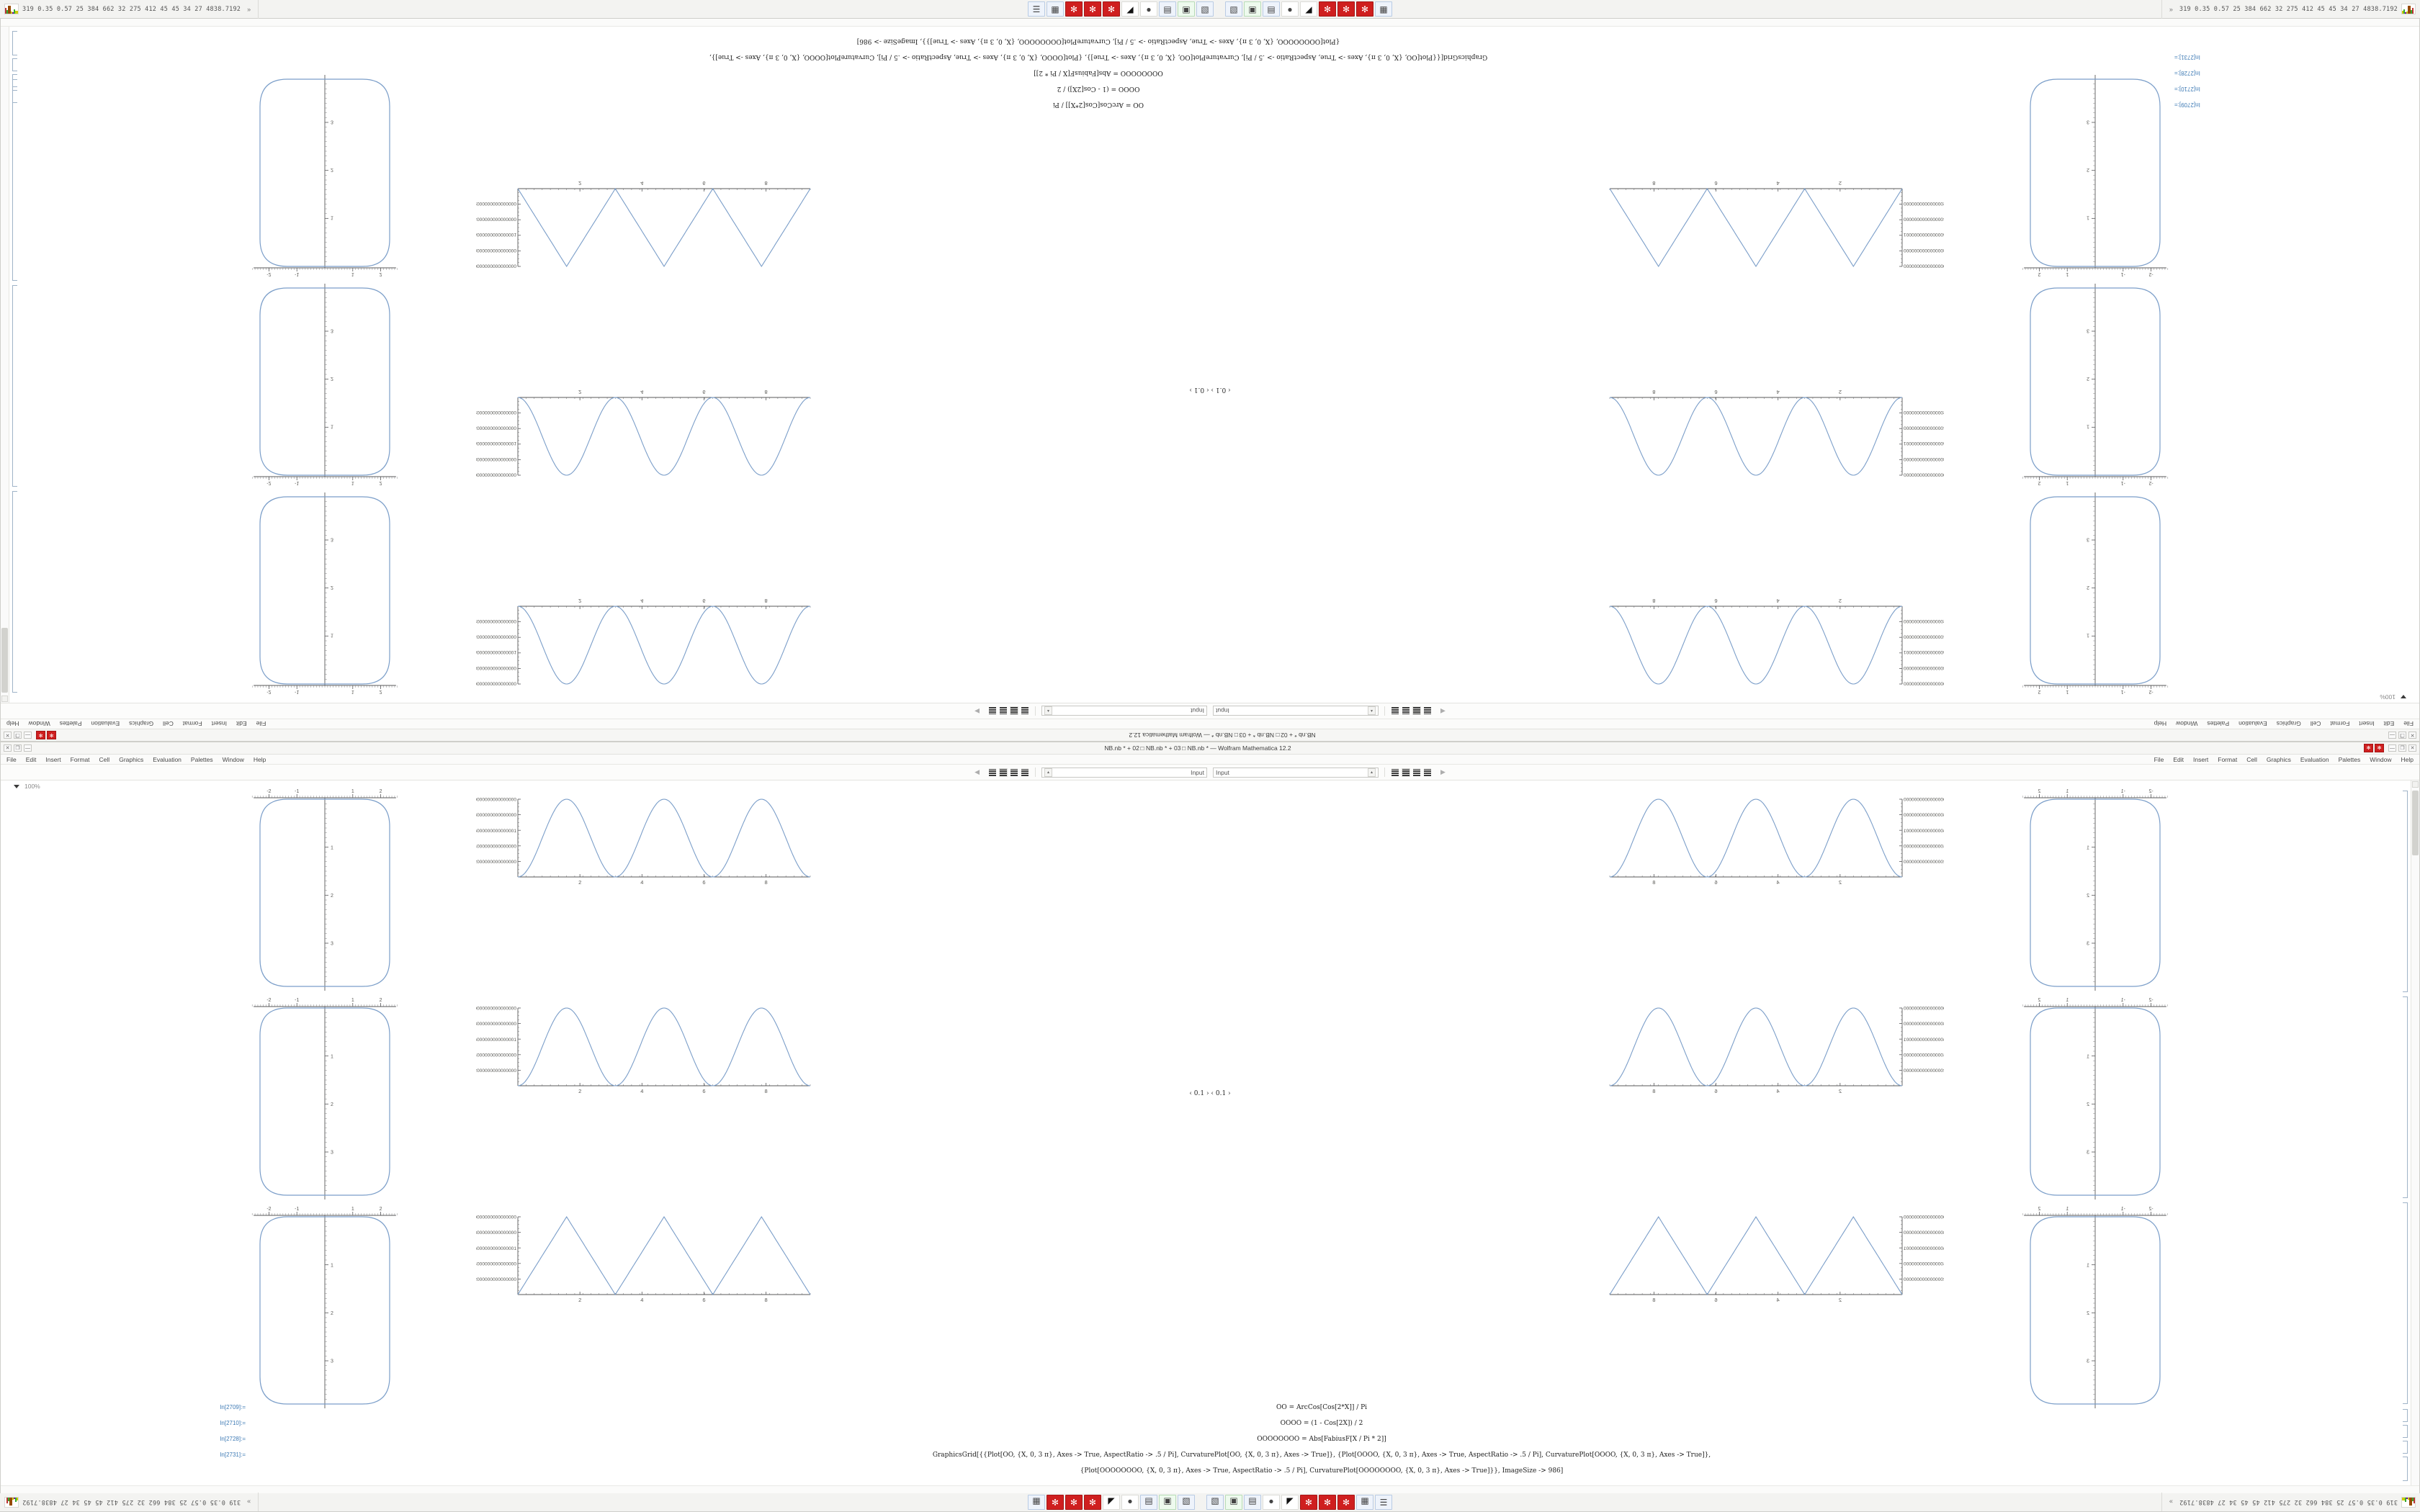 This screenshot has width=2420, height=1512. What do you see at coordinates (18, 748) in the screenshot?
I see `restore-icon: ❐` at bounding box center [18, 748].